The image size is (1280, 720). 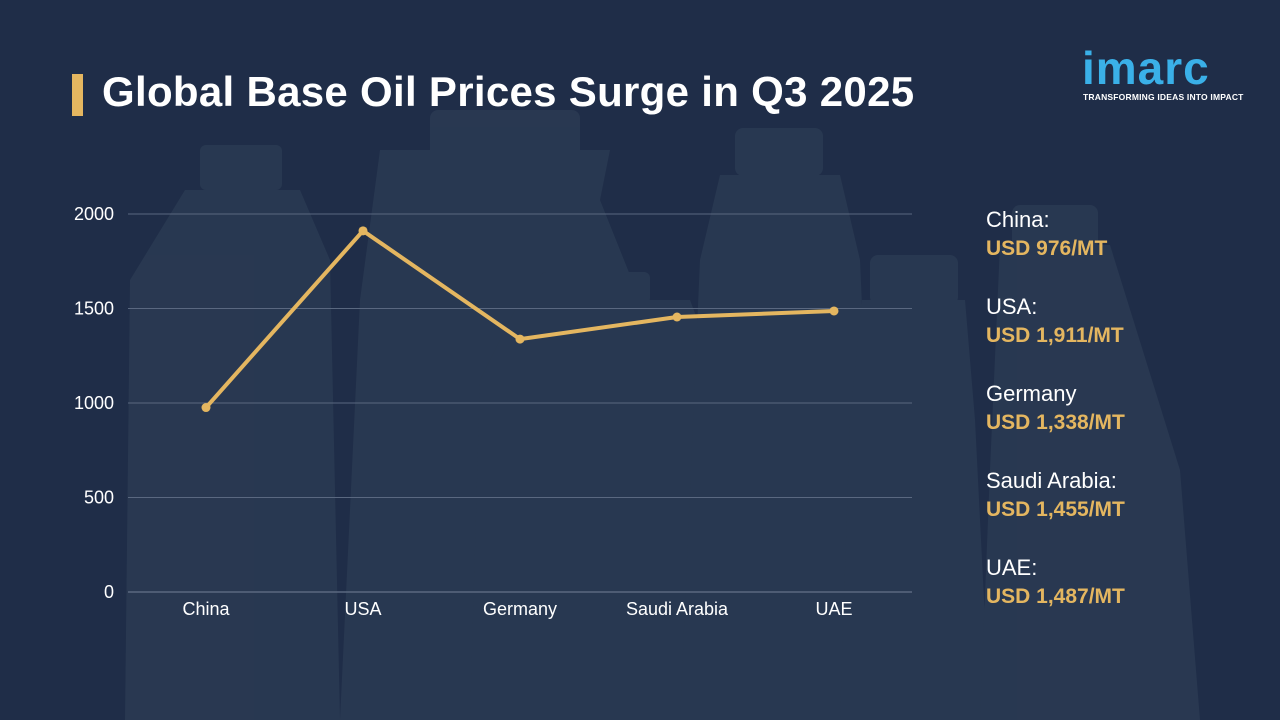 I want to click on y-tick-label: 1500, so click(x=94, y=309).